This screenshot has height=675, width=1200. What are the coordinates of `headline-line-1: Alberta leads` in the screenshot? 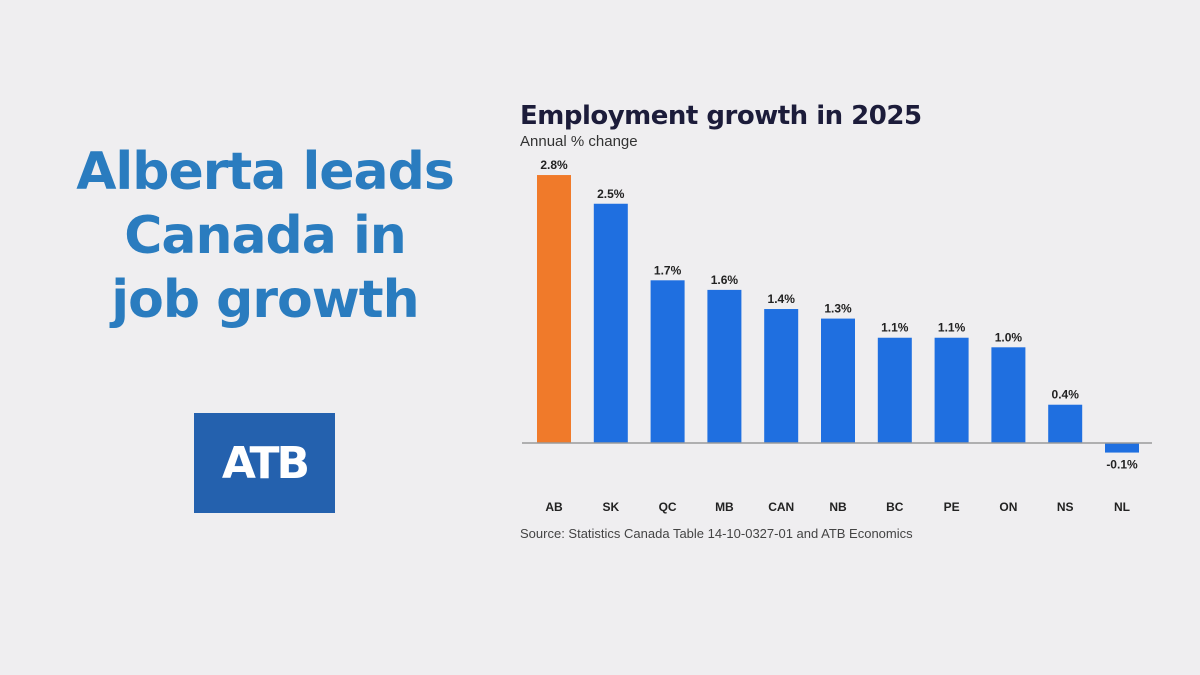 It's located at (265, 172).